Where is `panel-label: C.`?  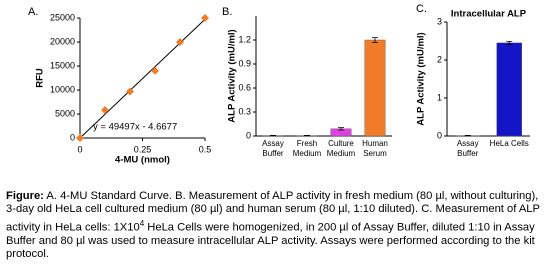
panel-label: C. is located at coordinates (421, 9).